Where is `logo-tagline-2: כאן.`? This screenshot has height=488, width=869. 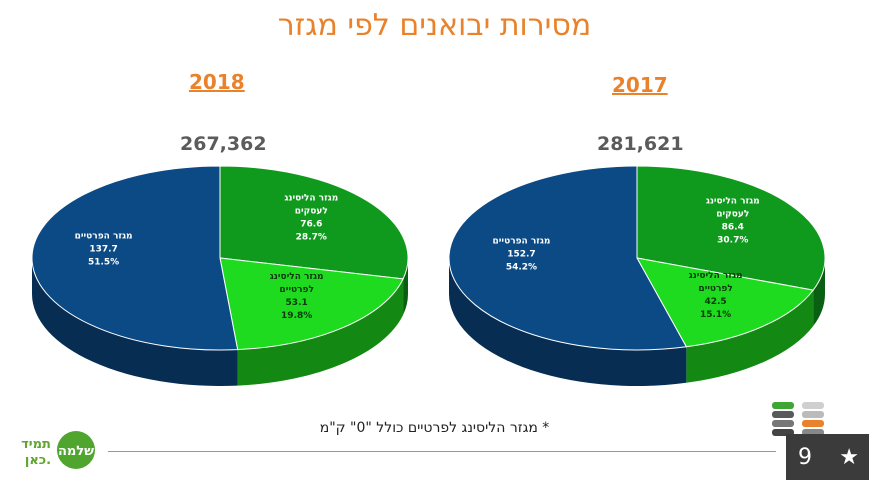
logo-tagline-2: כאן. is located at coordinates (38, 460).